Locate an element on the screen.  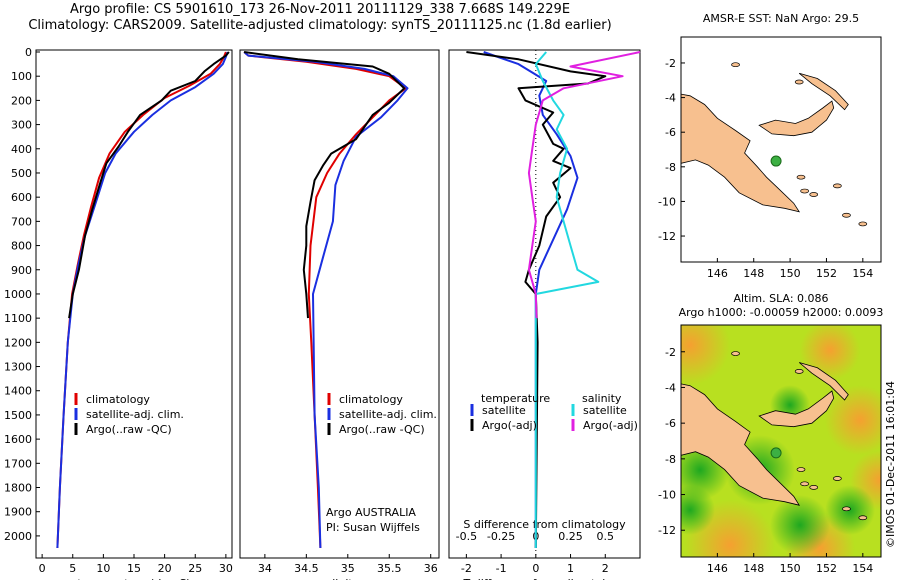
lat-tick-label: -10 is located at coordinates (667, 495).